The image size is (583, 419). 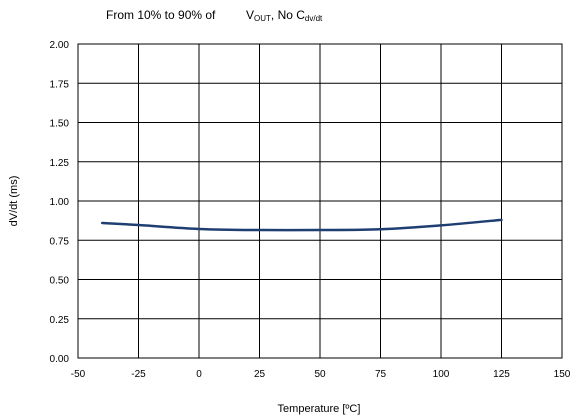 I want to click on title-c-subscript: dv/dt, so click(x=313, y=18).